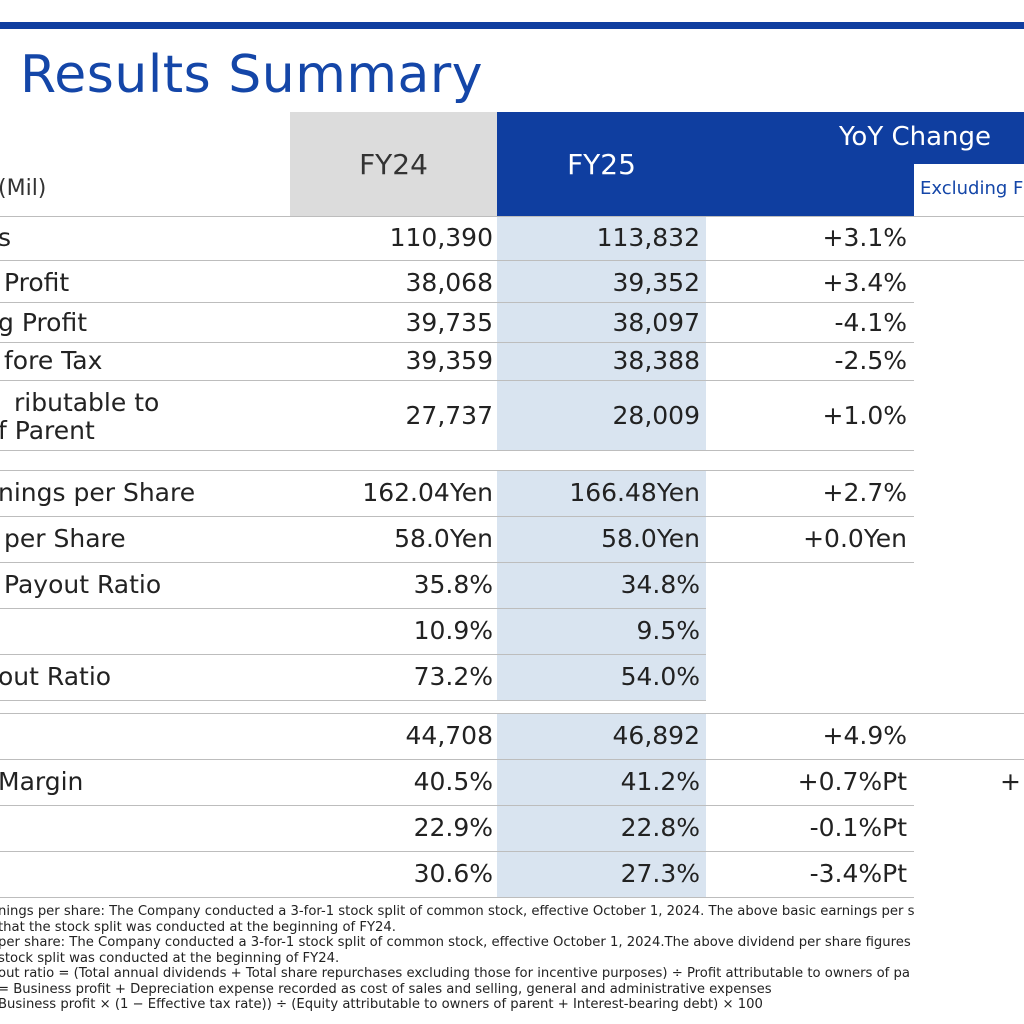 The height and width of the screenshot is (1024, 1024). I want to click on fy24-value: 27,737, so click(449, 415).